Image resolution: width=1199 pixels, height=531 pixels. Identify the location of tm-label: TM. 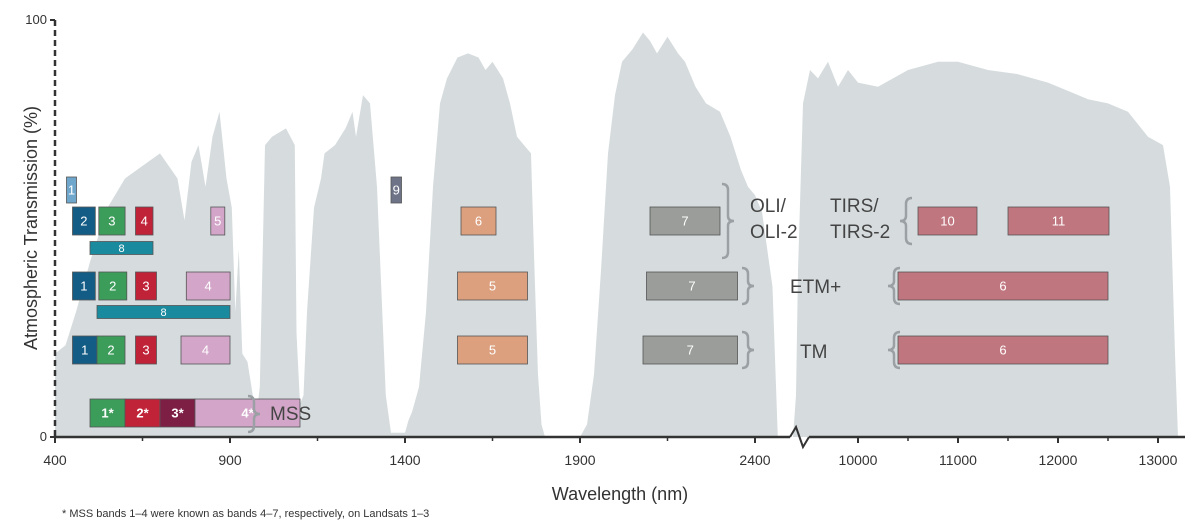
(813, 352).